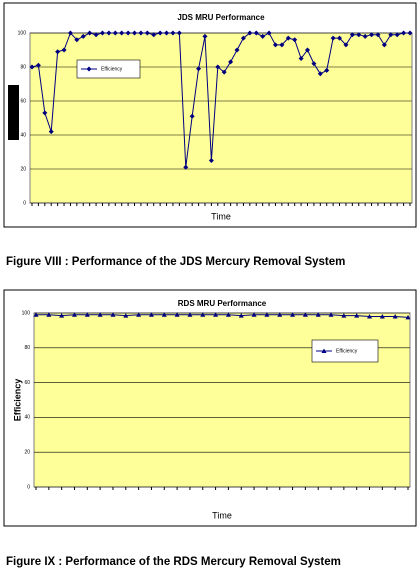 The width and height of the screenshot is (420, 576). Describe the element at coordinates (222, 316) in the screenshot. I see `series-line` at that location.